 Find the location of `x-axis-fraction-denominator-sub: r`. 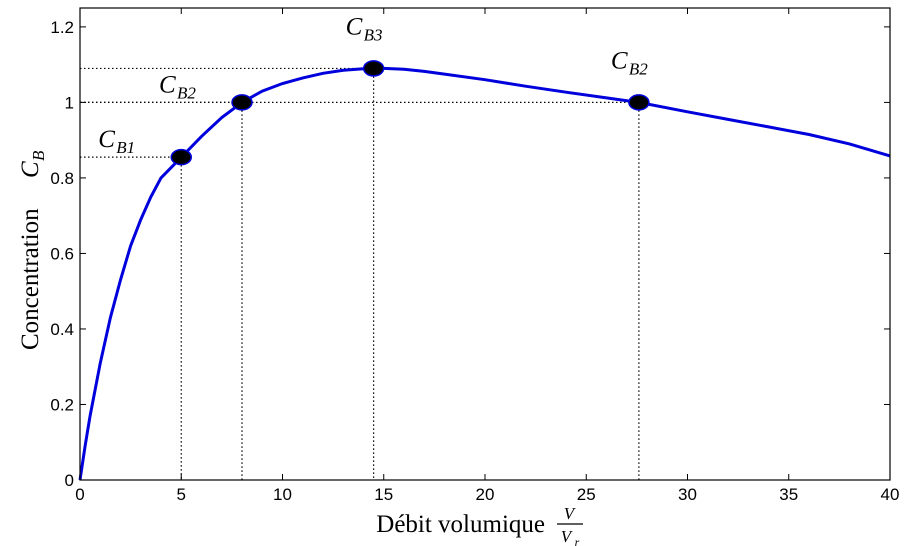

x-axis-fraction-denominator-sub: r is located at coordinates (577, 540).